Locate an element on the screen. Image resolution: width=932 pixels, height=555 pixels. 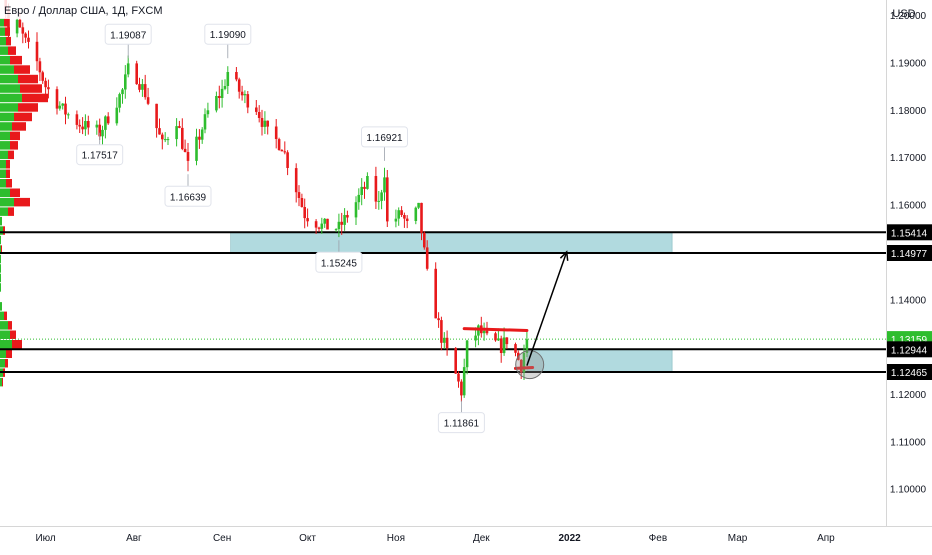
time-tick-label: Фев is located at coordinates (658, 538).